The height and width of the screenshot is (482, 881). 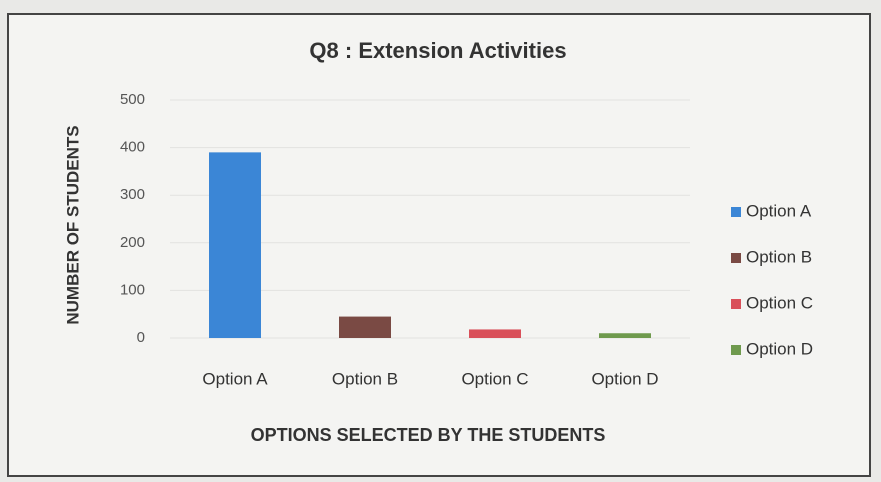 I want to click on y-tick-label: 400, so click(x=132, y=147).